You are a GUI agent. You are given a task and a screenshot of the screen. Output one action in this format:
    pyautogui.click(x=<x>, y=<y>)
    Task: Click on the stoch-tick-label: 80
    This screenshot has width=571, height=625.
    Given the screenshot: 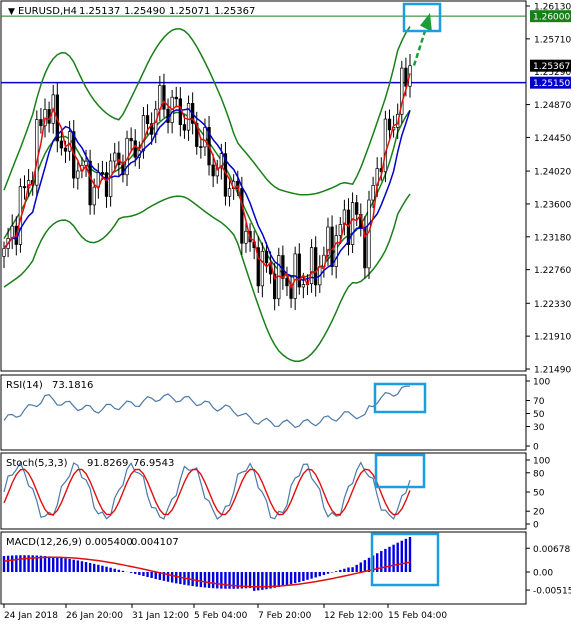 What is the action you would take?
    pyautogui.click(x=539, y=474)
    